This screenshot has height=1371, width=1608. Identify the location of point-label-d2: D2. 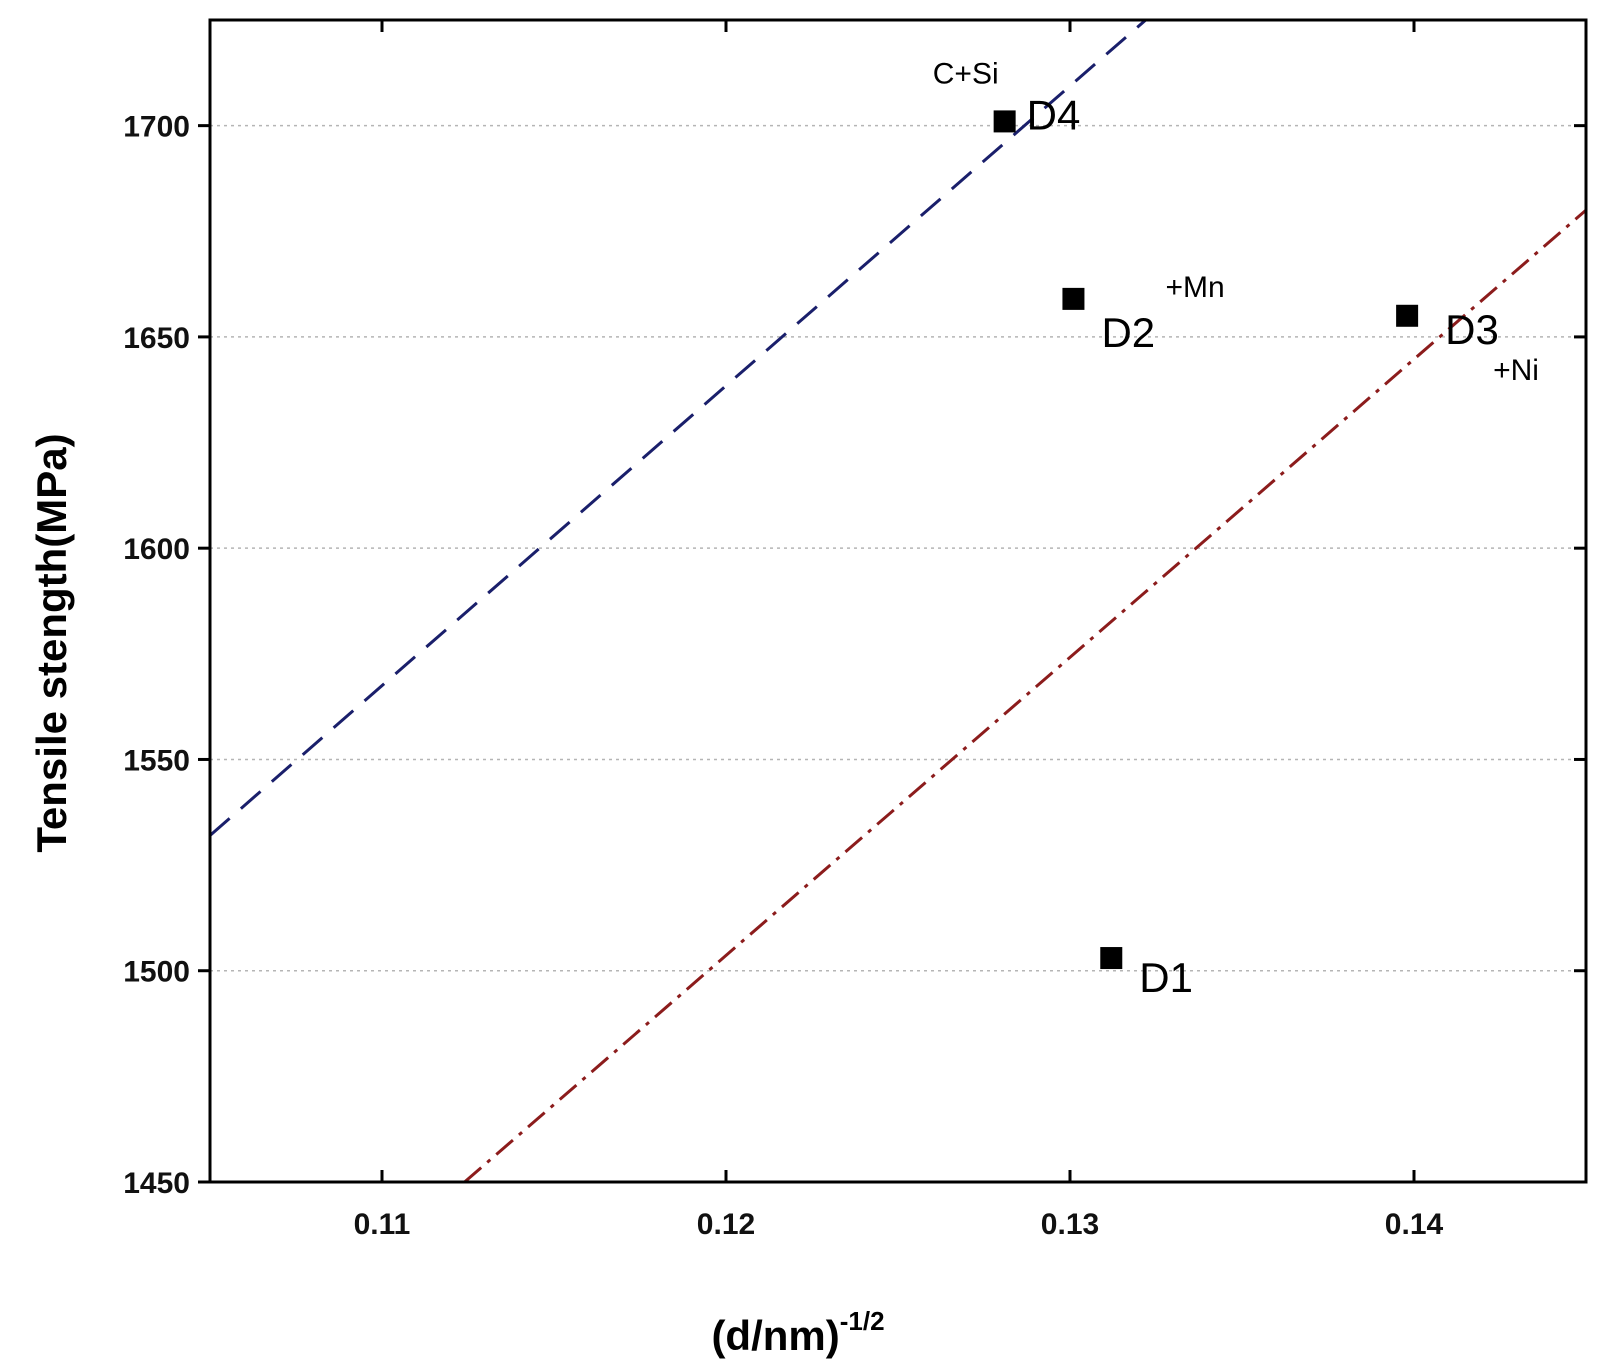
(1128, 332).